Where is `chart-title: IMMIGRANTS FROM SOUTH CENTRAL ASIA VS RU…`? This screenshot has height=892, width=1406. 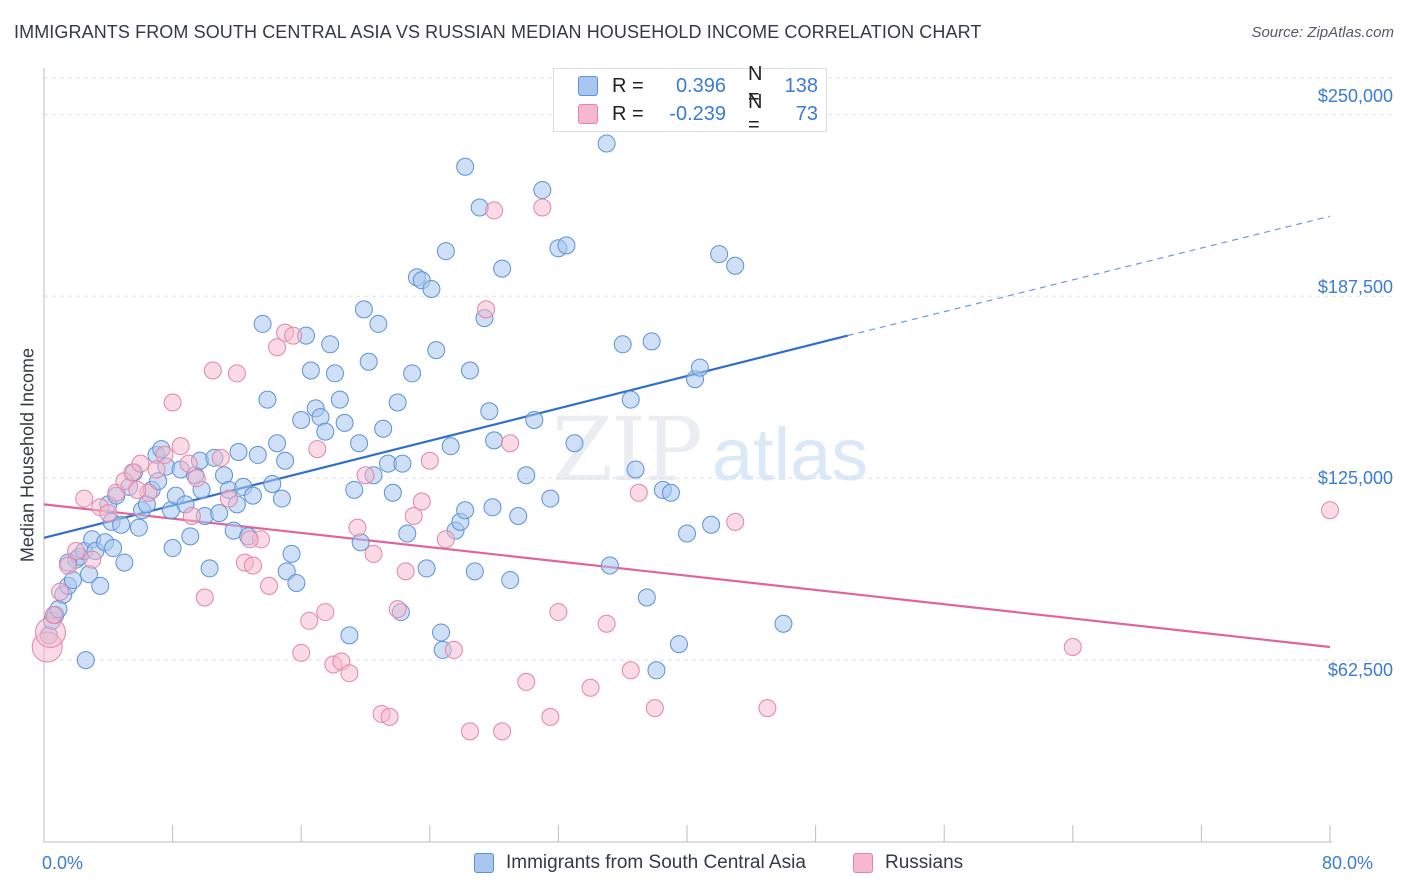
chart-title: IMMIGRANTS FROM SOUTH CENTRAL ASIA VS RU… is located at coordinates (498, 32).